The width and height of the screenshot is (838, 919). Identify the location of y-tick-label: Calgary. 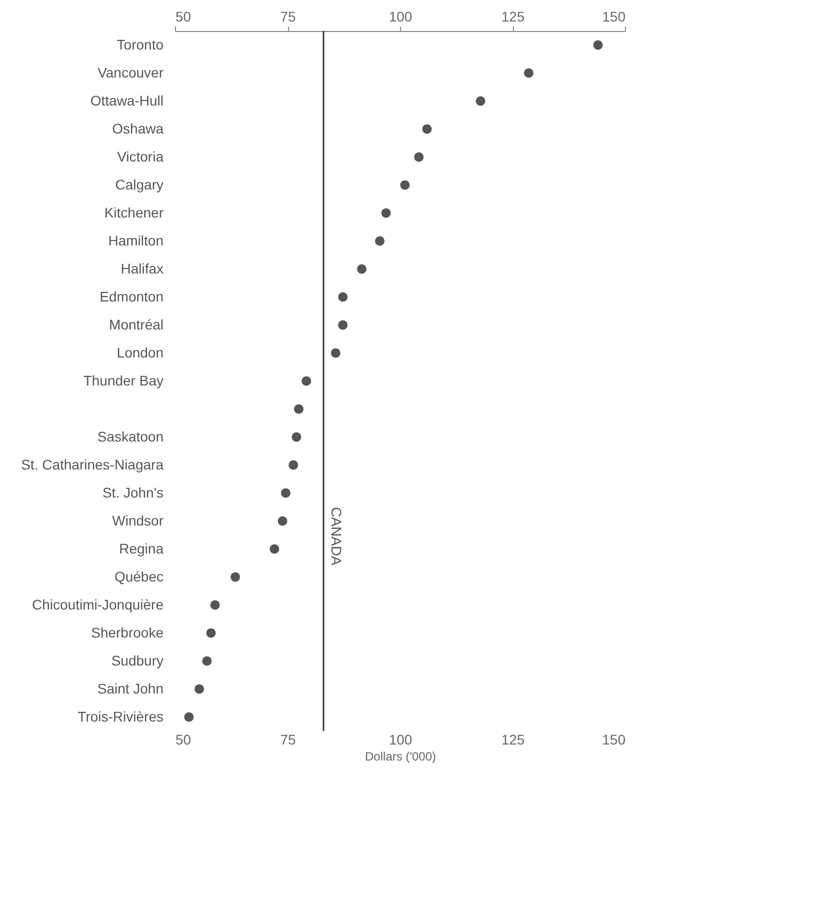
(139, 184).